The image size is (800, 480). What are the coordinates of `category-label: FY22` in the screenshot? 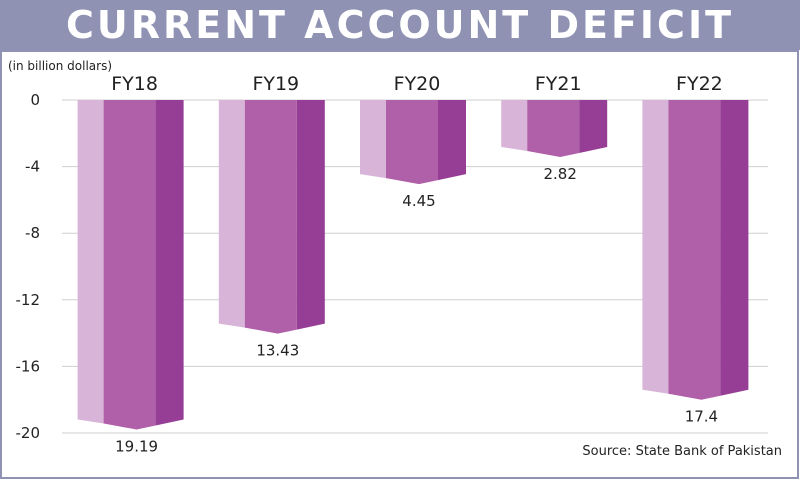 It's located at (699, 84).